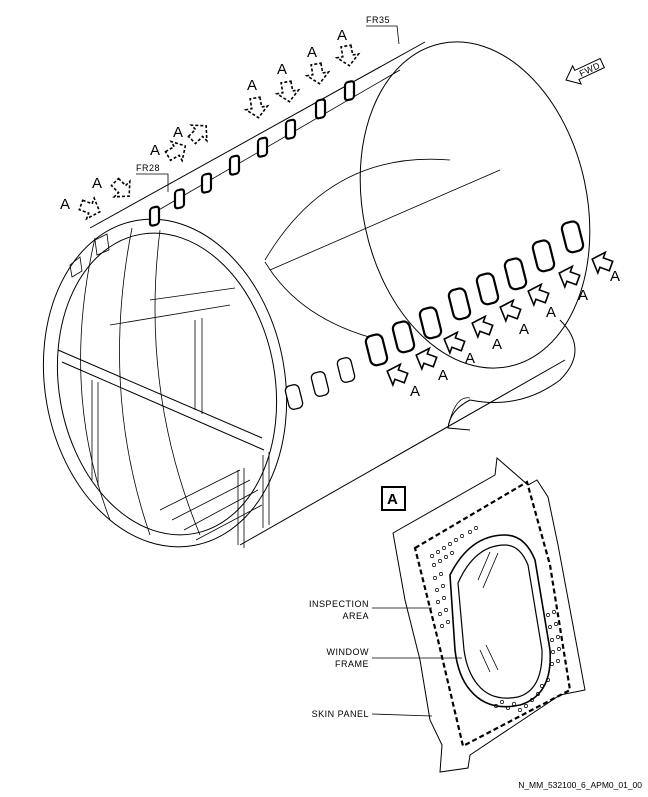  Describe the element at coordinates (590, 69) in the screenshot. I see `forward-label: FWD` at that location.